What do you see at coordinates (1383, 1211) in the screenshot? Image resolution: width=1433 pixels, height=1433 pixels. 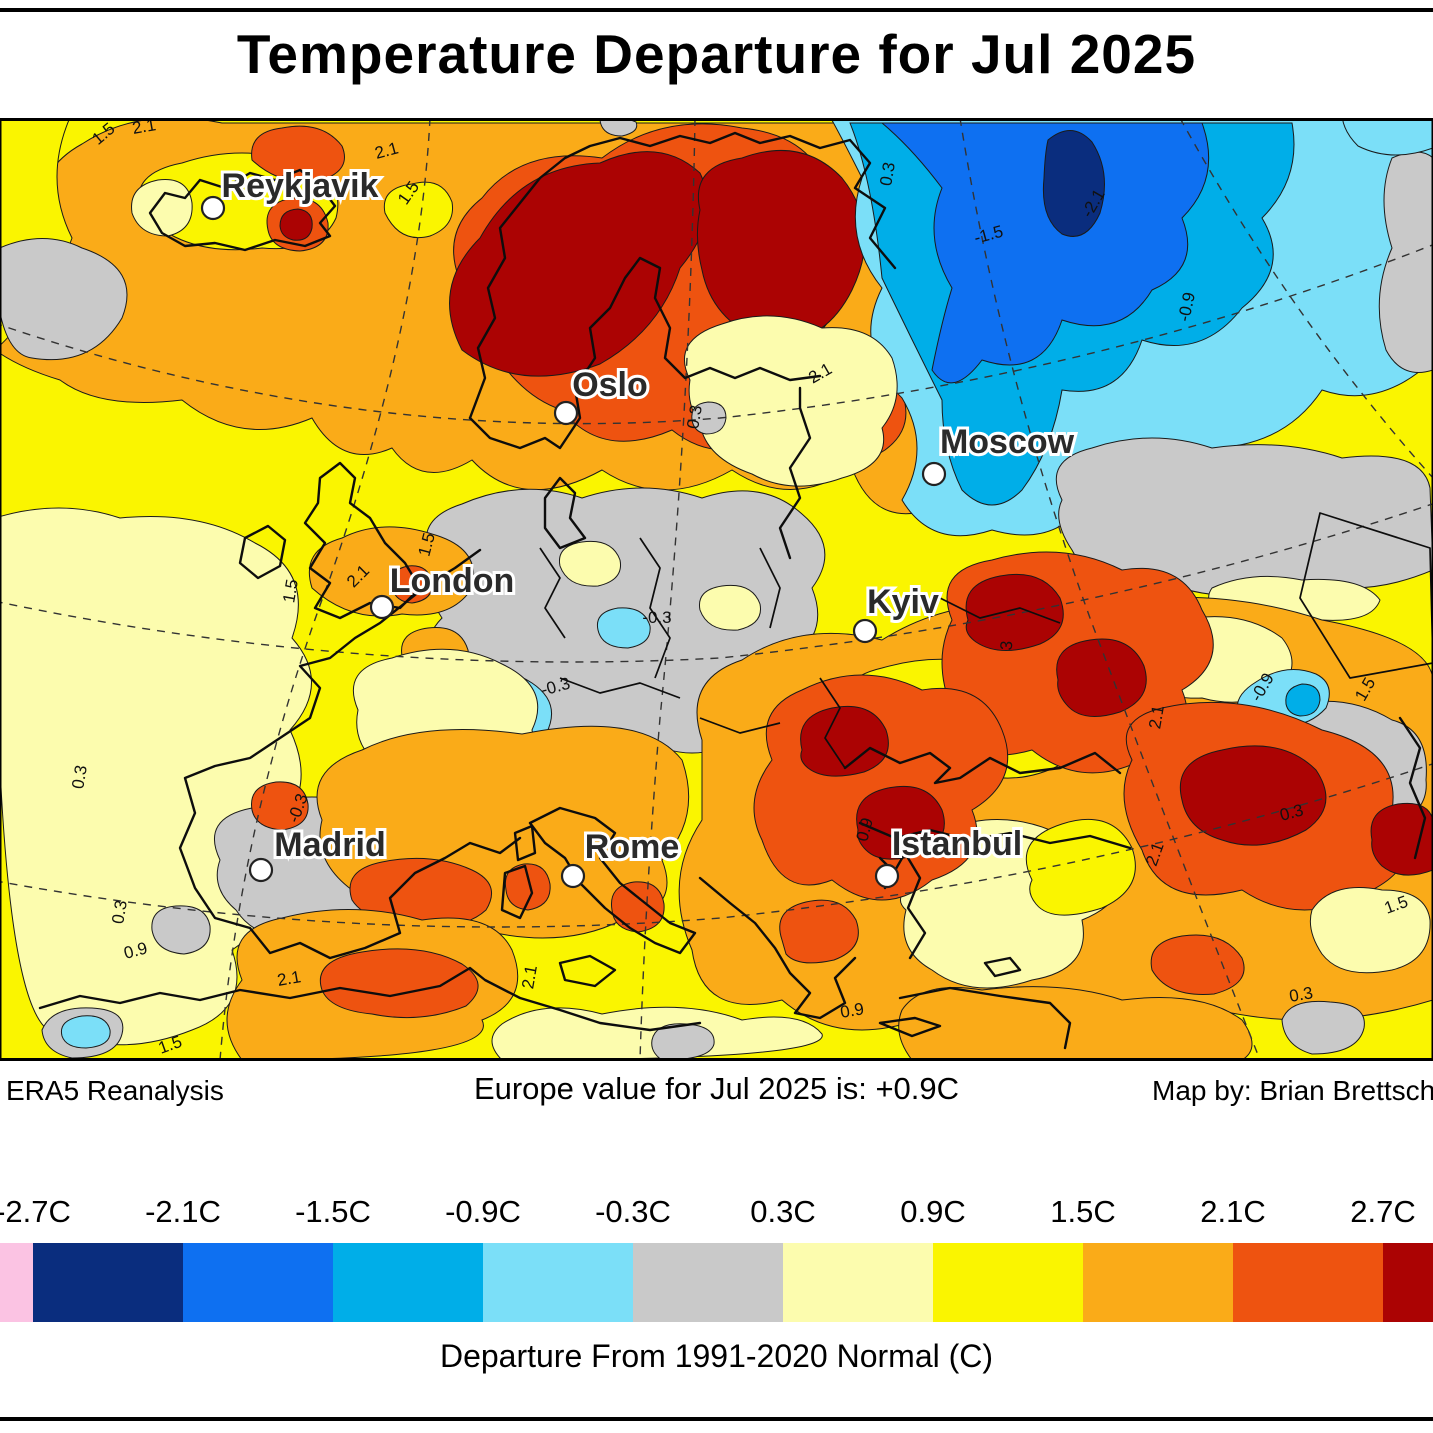 I see `legend-tick-label: 2.7C` at bounding box center [1383, 1211].